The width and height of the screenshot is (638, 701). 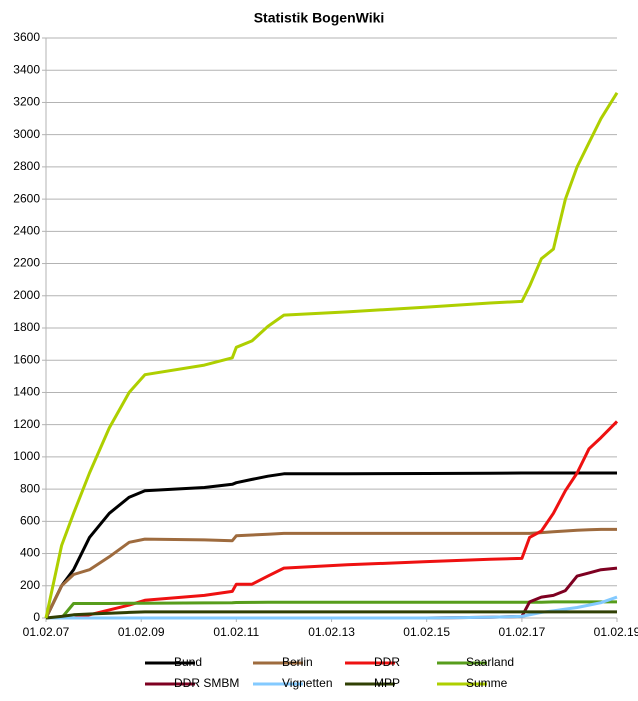 I want to click on legend-label: Vignetten, so click(x=307, y=683).